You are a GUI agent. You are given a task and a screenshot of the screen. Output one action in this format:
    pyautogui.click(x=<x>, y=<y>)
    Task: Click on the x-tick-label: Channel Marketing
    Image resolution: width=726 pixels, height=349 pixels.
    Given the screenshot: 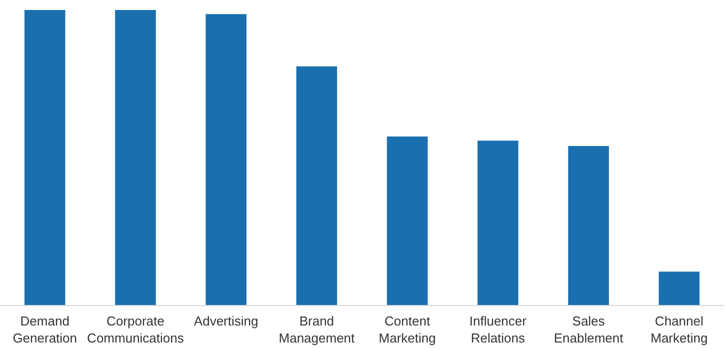 What is the action you would take?
    pyautogui.click(x=679, y=330)
    